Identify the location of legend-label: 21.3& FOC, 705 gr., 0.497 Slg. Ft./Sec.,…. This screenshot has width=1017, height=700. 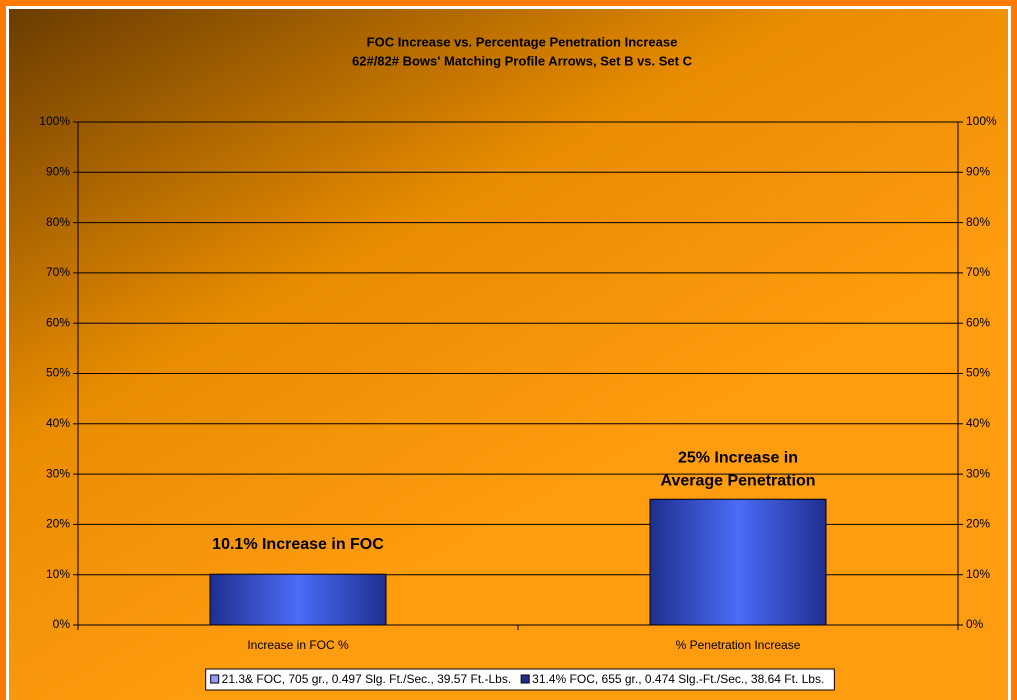
(366, 679).